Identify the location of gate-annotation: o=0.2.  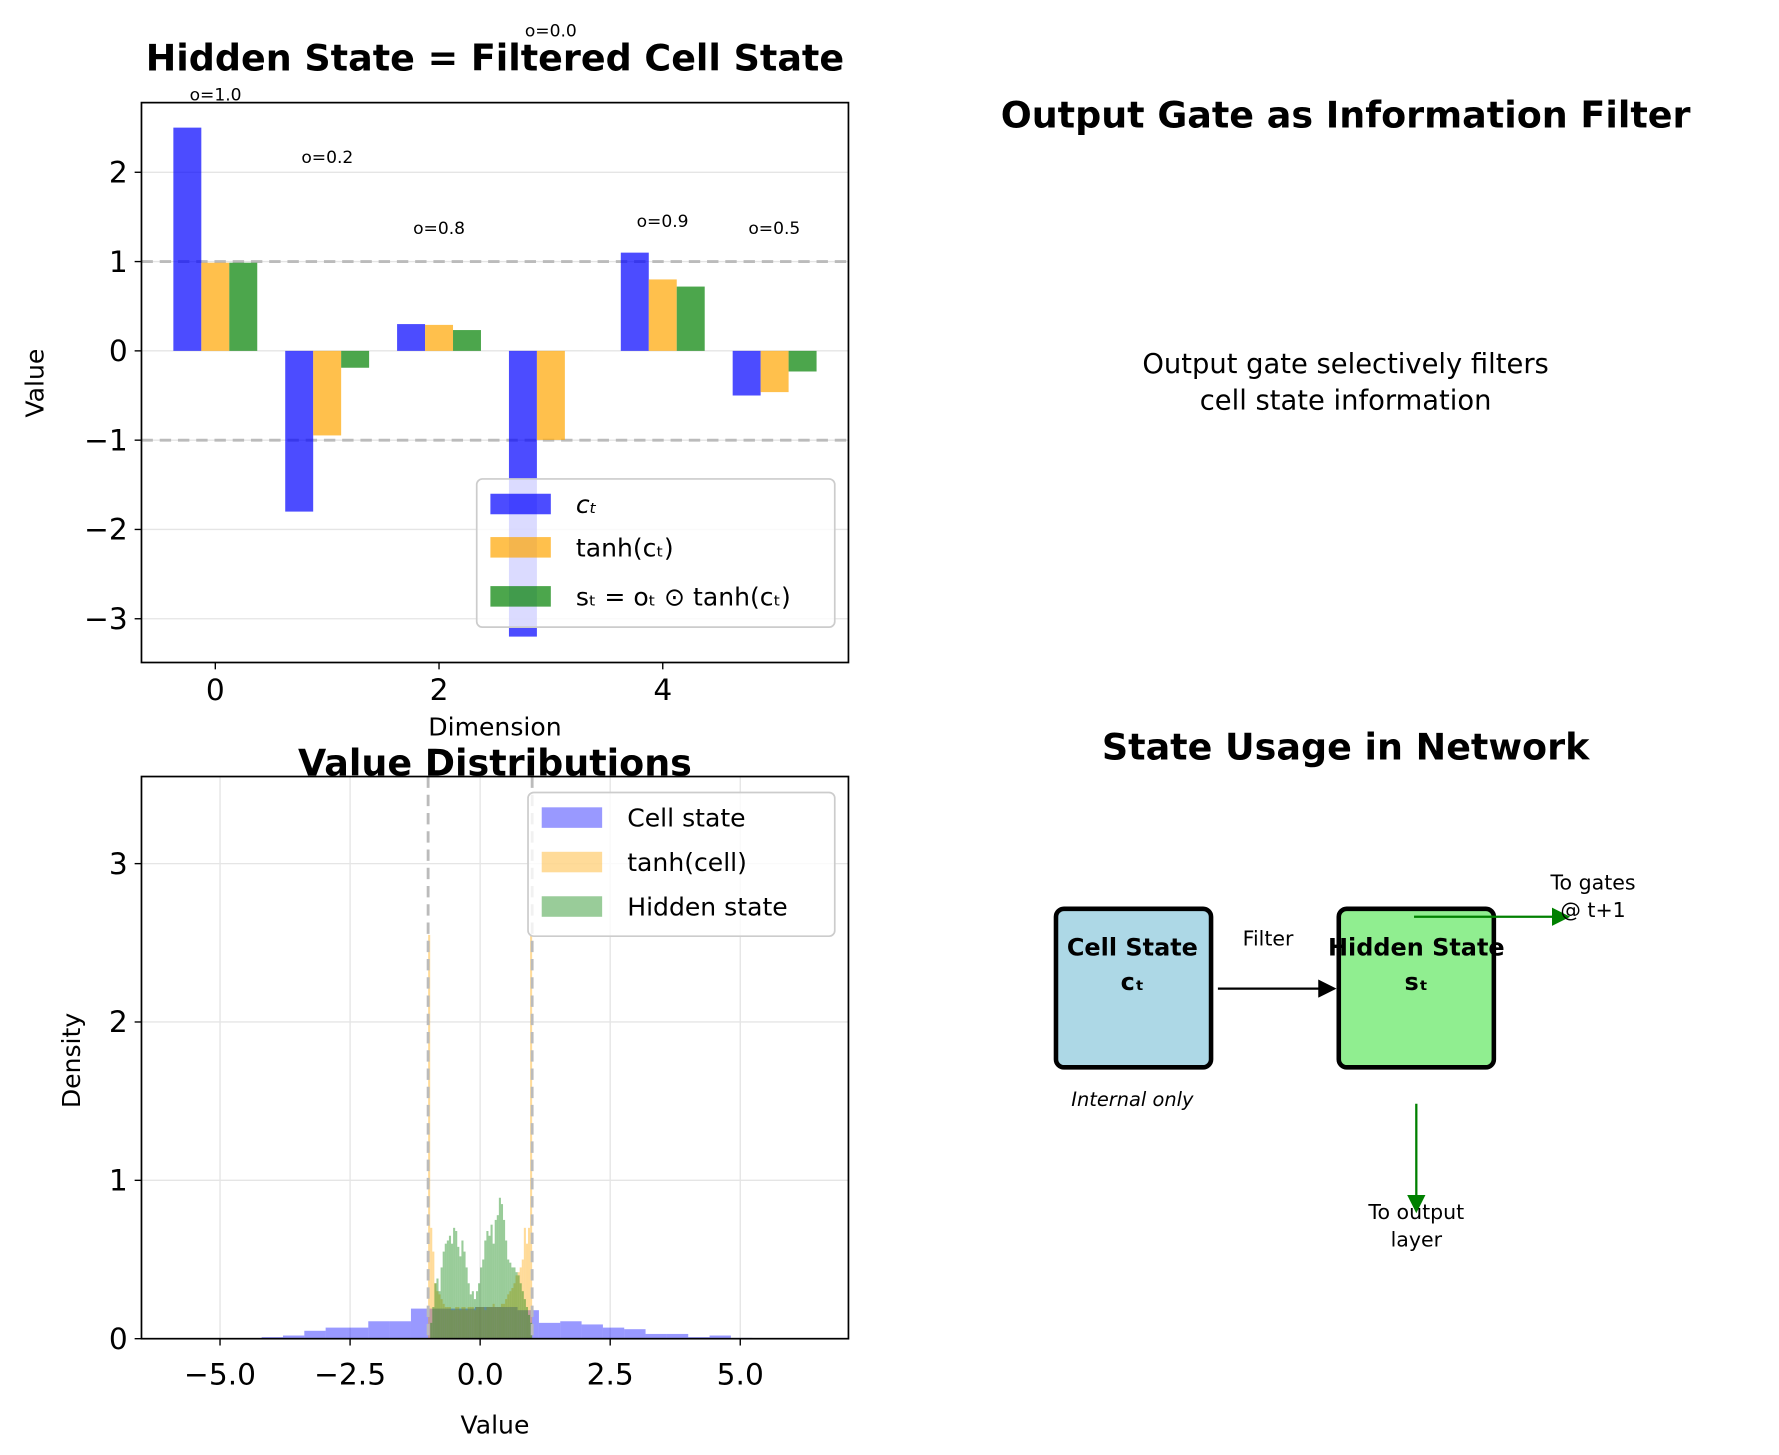
(327, 158).